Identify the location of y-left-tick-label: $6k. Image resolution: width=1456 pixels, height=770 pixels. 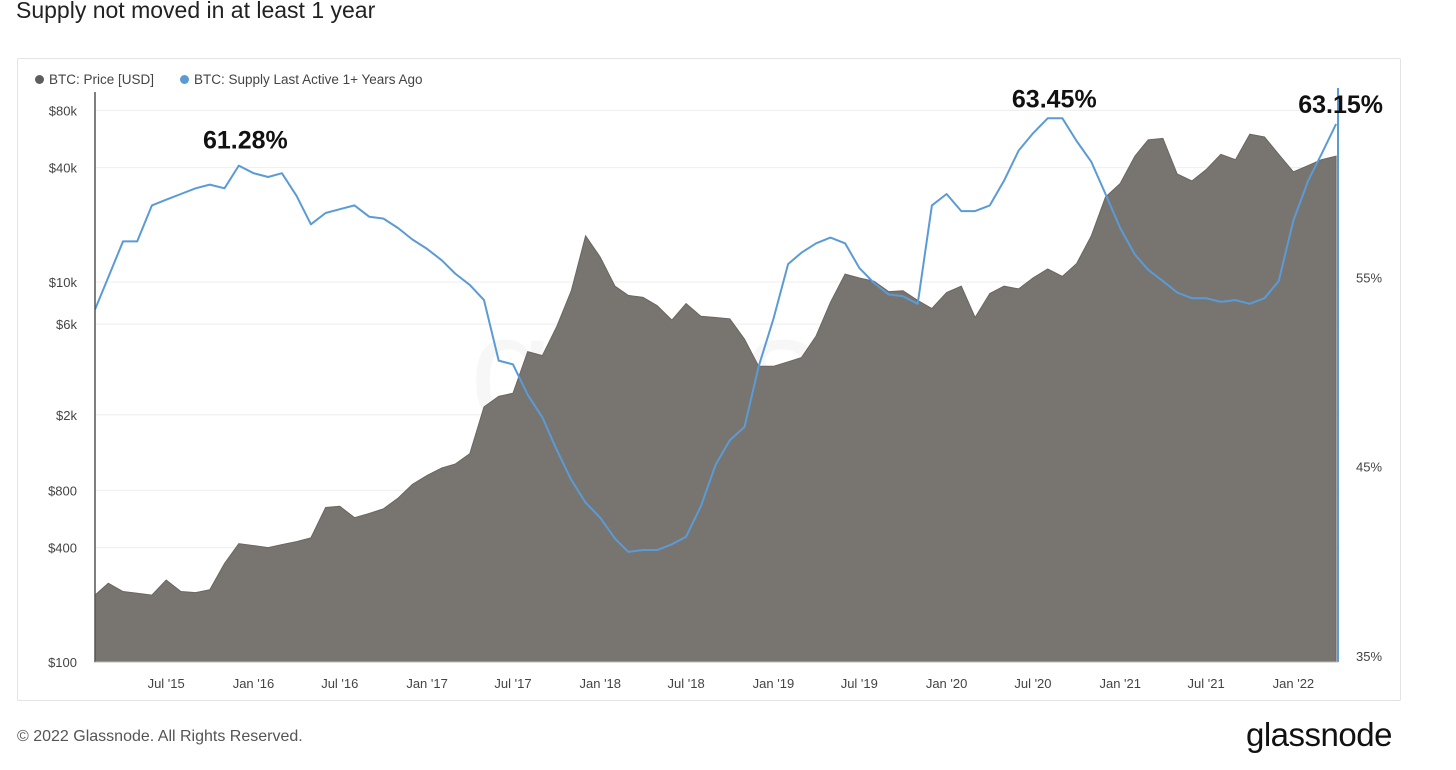
(66, 324).